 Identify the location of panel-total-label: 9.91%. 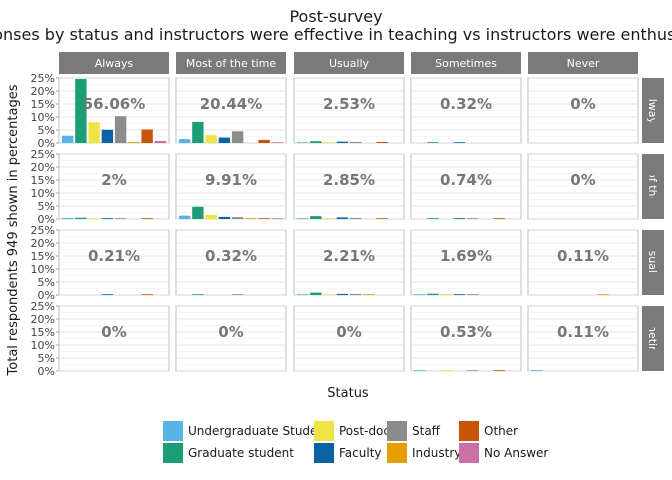
(231, 180).